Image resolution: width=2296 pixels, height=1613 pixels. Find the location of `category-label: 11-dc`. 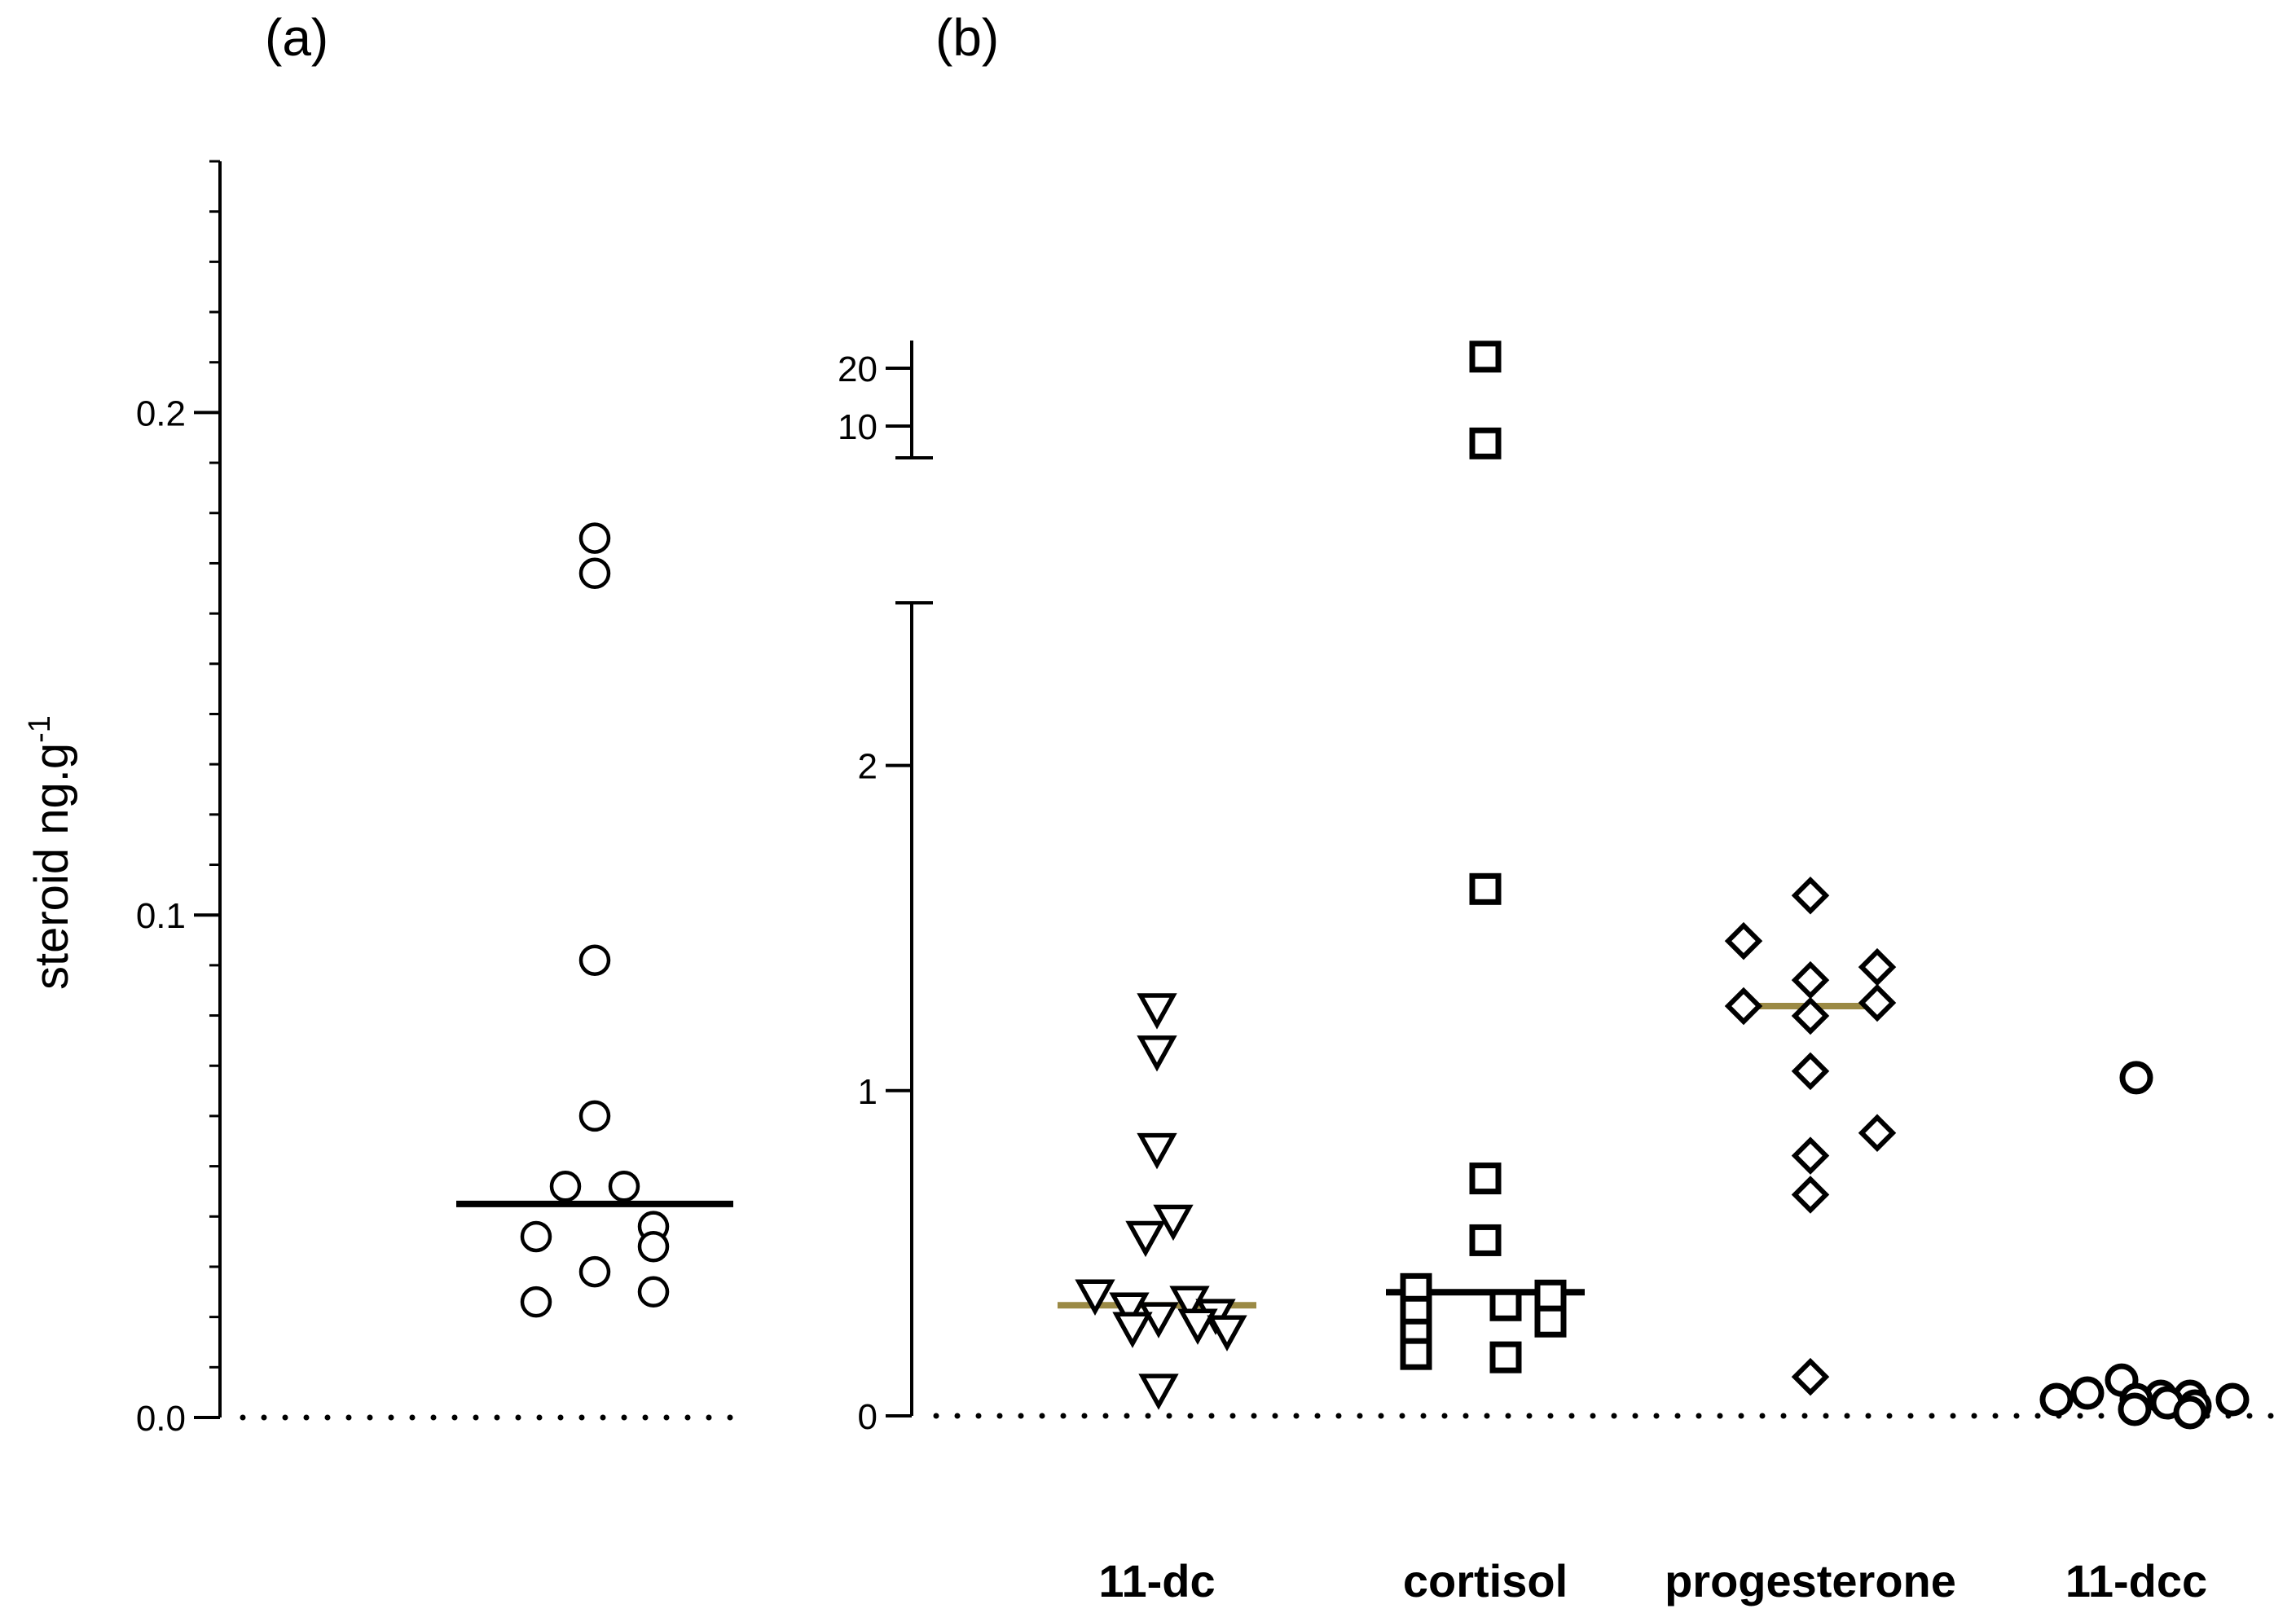

category-label: 11-dc is located at coordinates (1156, 1580).